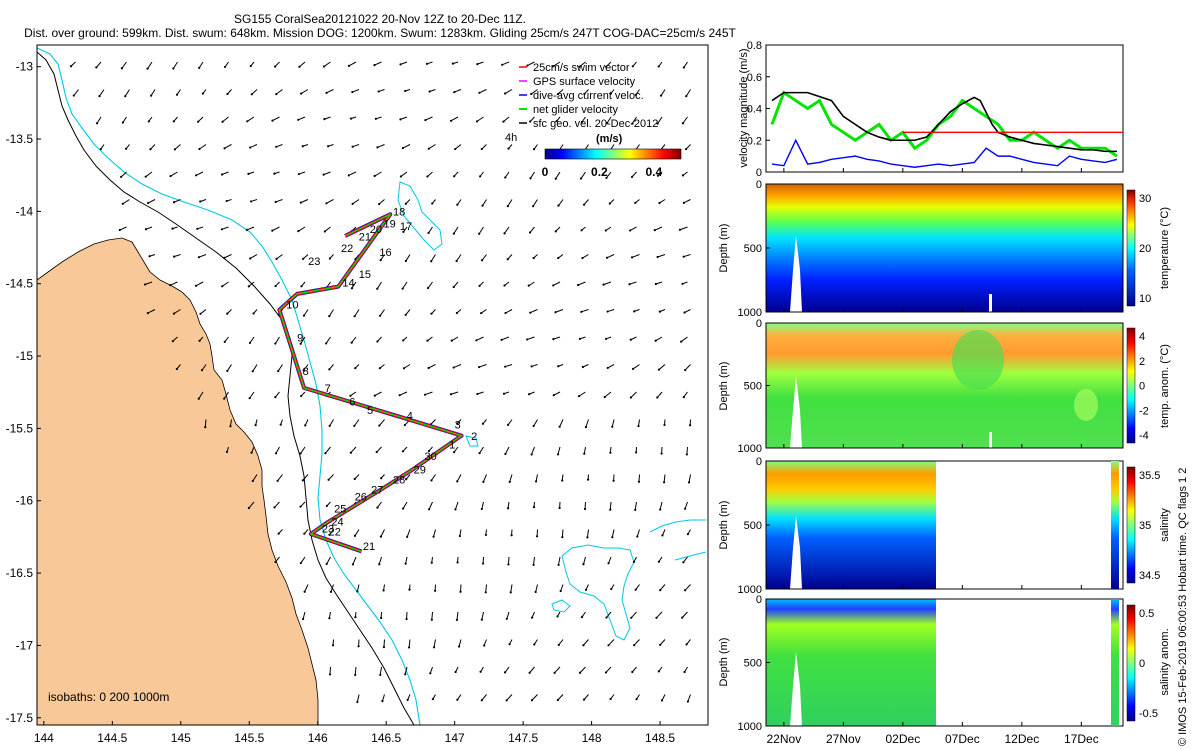  What do you see at coordinates (796, 274) in the screenshot?
I see `temperature-gap` at bounding box center [796, 274].